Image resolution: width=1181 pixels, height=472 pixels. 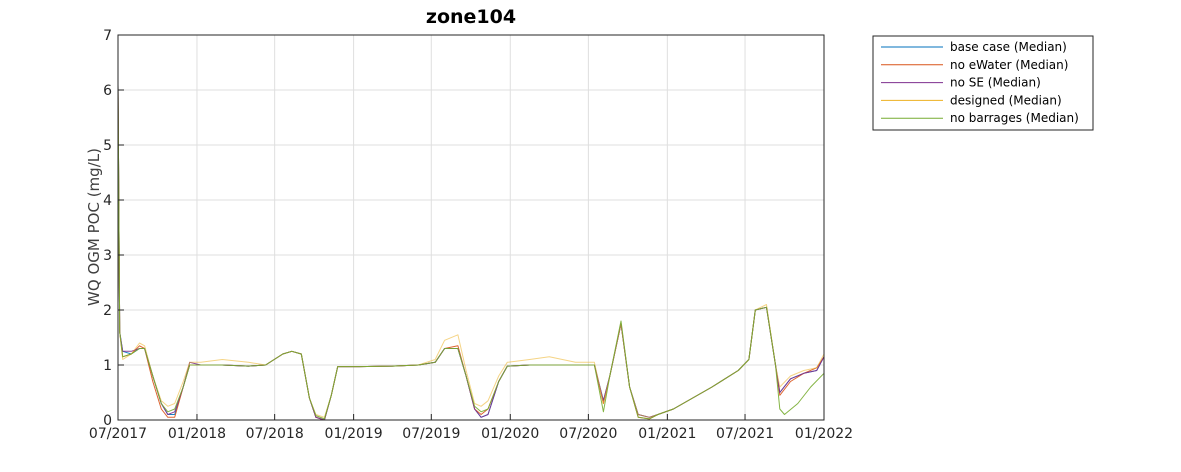 I want to click on y-tick-label: 7, so click(x=107, y=36).